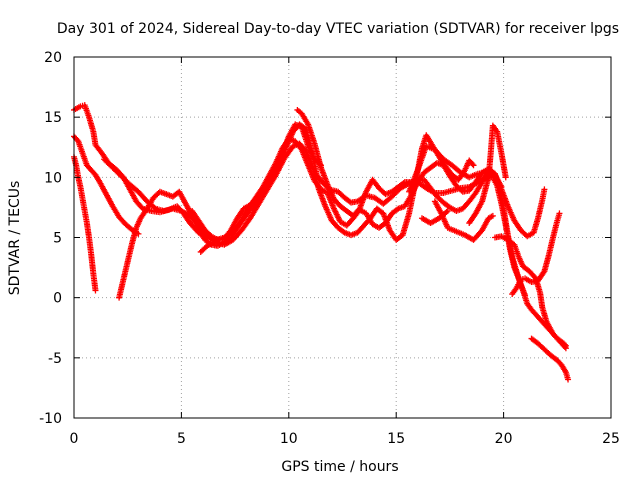  I want to click on y-tick-label: 15, so click(53, 118).